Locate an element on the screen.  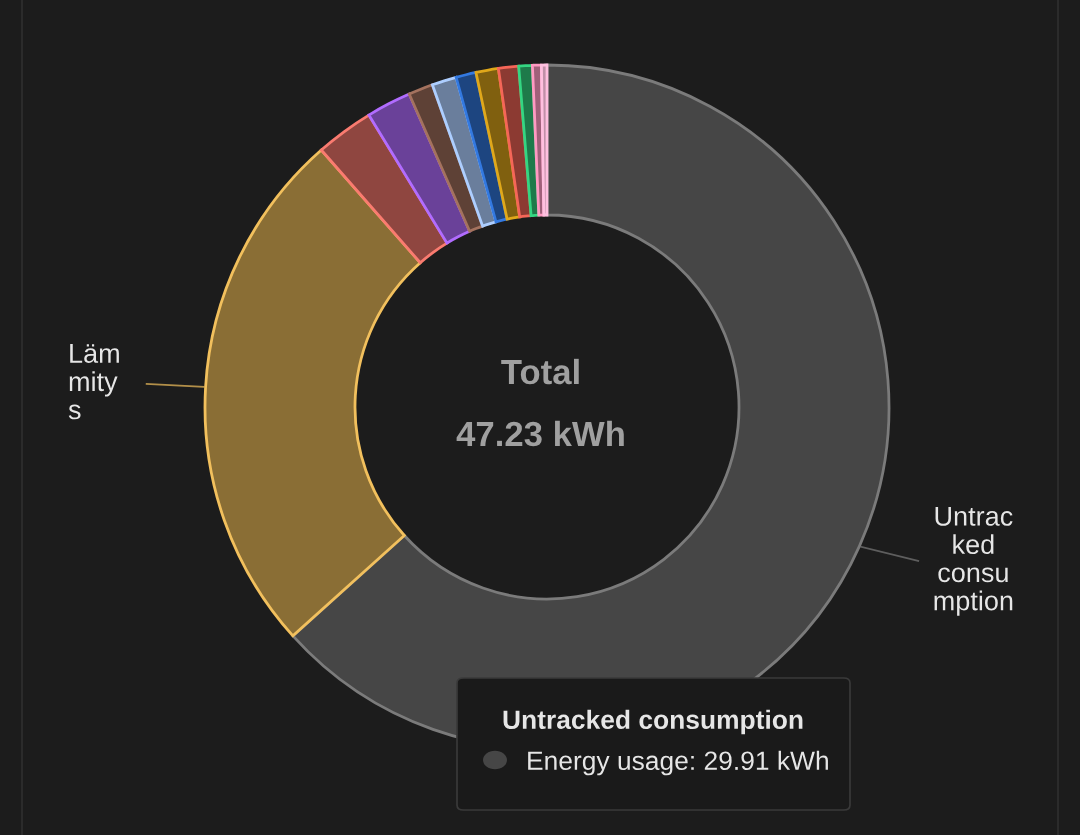
text: Energy usage: 29.91 kWh is located at coordinates (678, 763).